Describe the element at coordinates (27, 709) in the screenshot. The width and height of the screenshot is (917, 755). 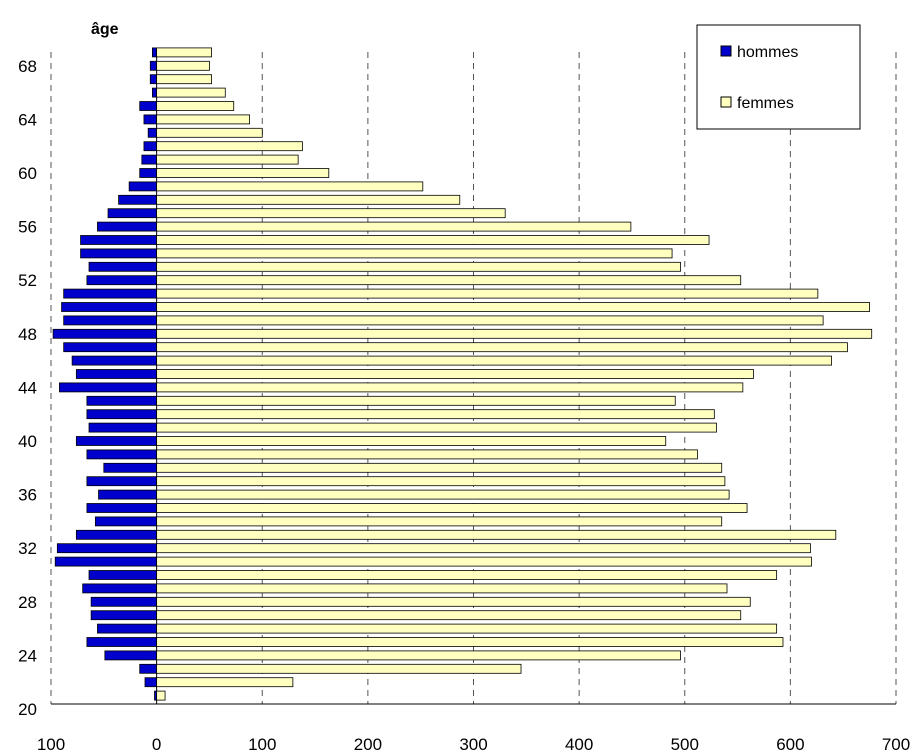
I see `y-tick-label: 20` at that location.